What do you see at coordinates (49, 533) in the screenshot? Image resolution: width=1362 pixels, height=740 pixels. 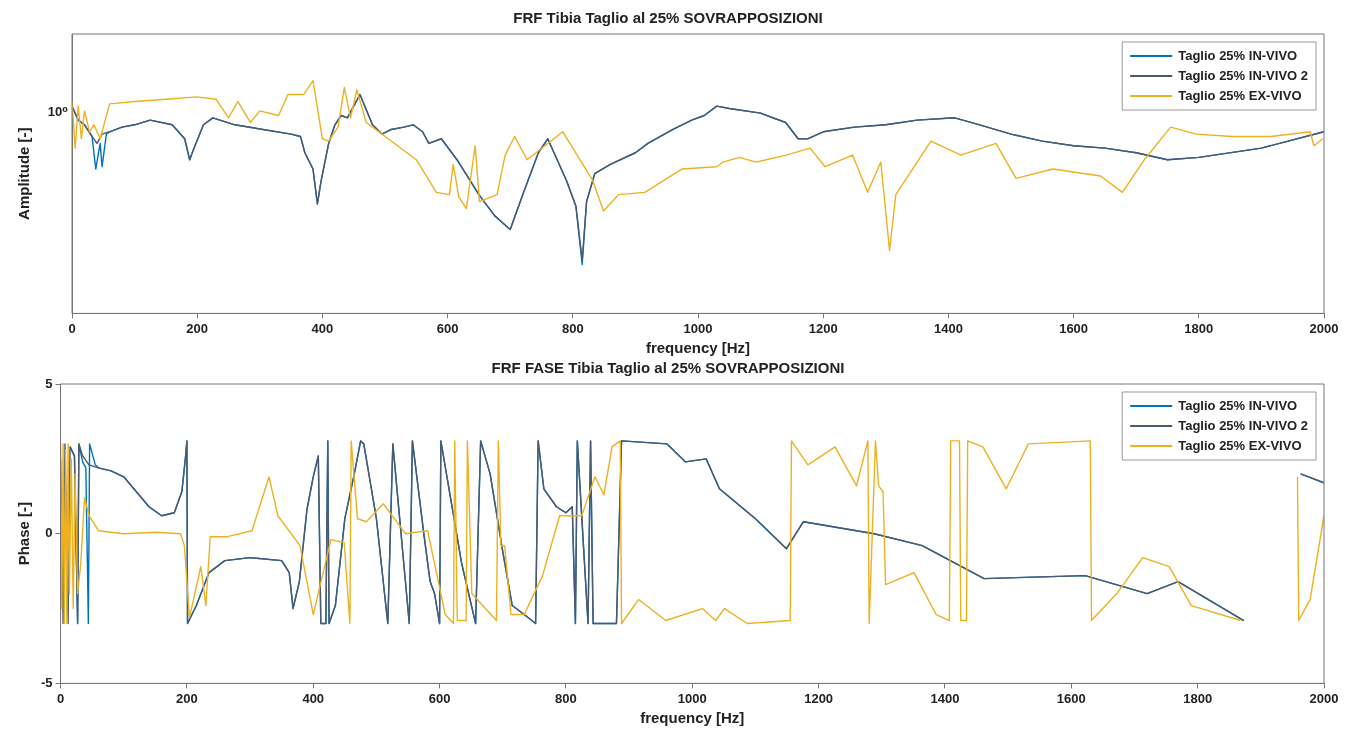 I see `y-tick-label: 0` at bounding box center [49, 533].